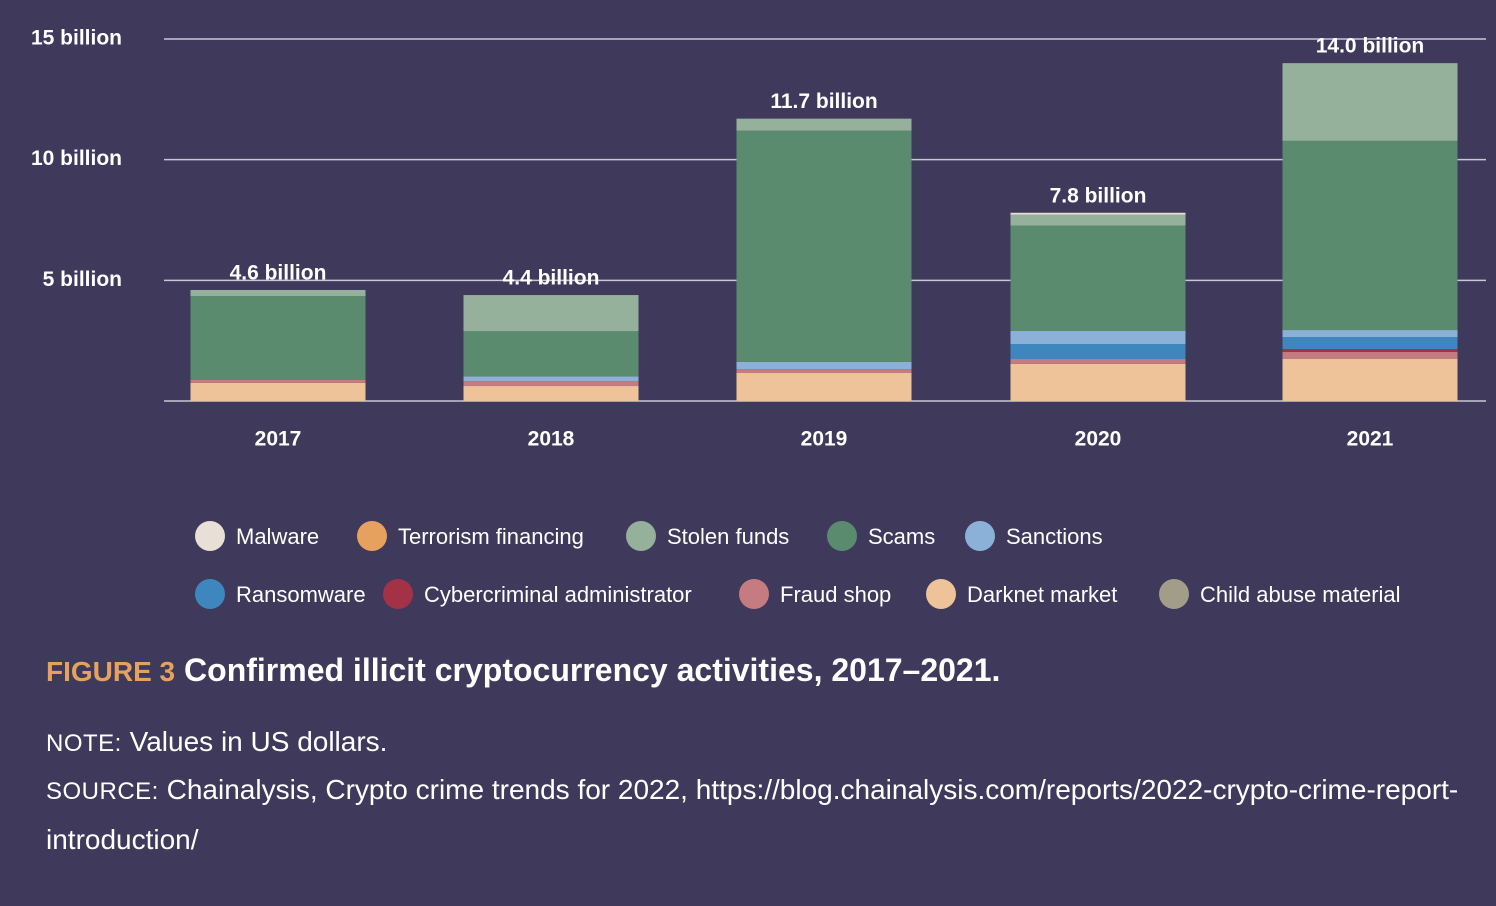 This screenshot has width=1496, height=906. Describe the element at coordinates (1054, 536) in the screenshot. I see `legend-label: Sanctions` at that location.